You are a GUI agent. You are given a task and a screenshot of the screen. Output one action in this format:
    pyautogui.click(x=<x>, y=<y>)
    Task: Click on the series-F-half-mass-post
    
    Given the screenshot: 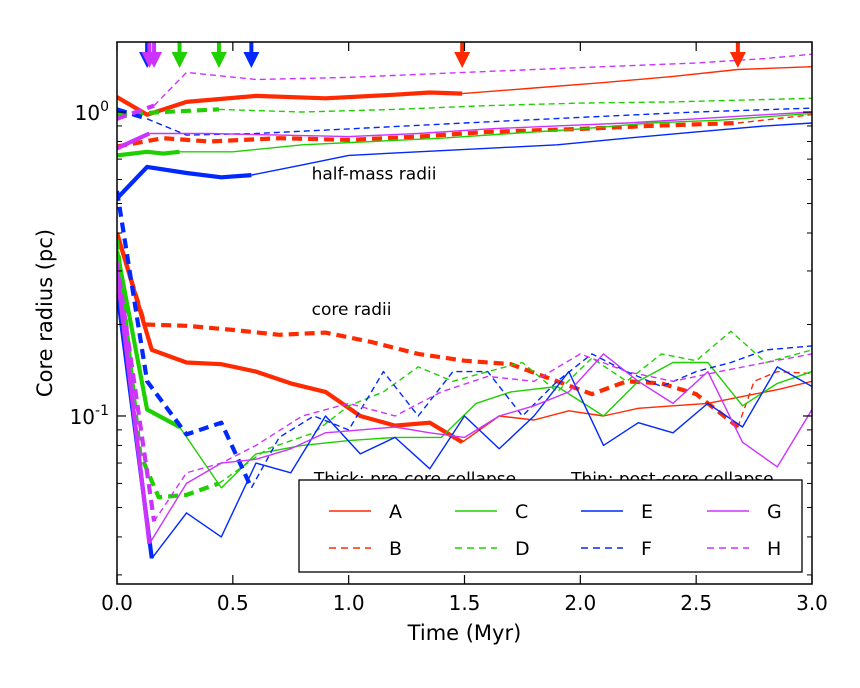 What is the action you would take?
    pyautogui.click(x=479, y=121)
    